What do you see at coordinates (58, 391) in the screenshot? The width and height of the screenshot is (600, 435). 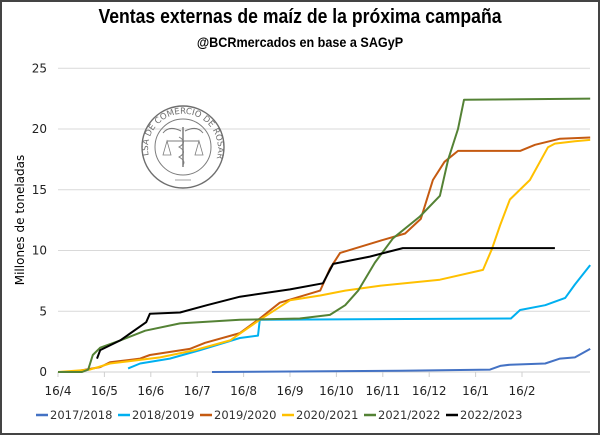 I see `x-tick-label: 16/4` at bounding box center [58, 391].